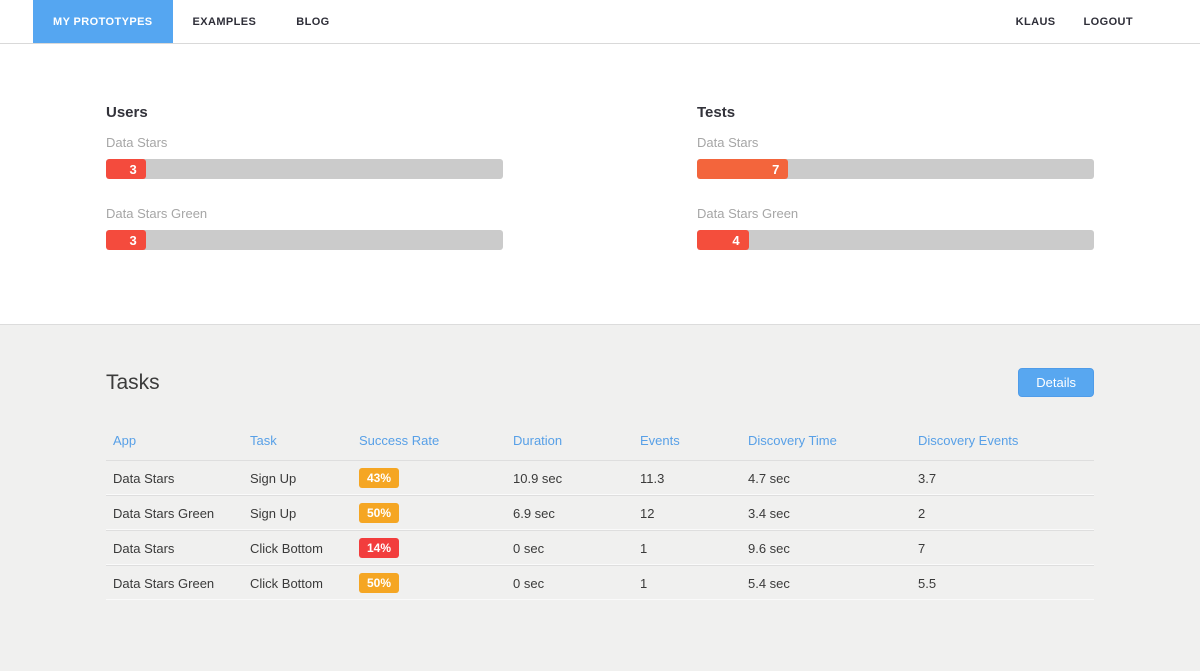 This screenshot has height=672, width=1200. What do you see at coordinates (776, 169) in the screenshot?
I see `progress-value: 7` at bounding box center [776, 169].